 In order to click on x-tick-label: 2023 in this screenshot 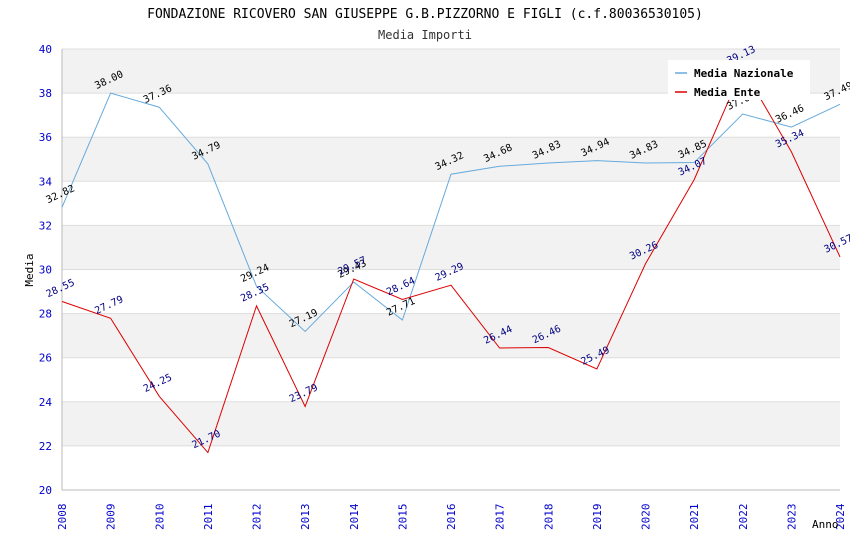, I will do `click(791, 517)`.